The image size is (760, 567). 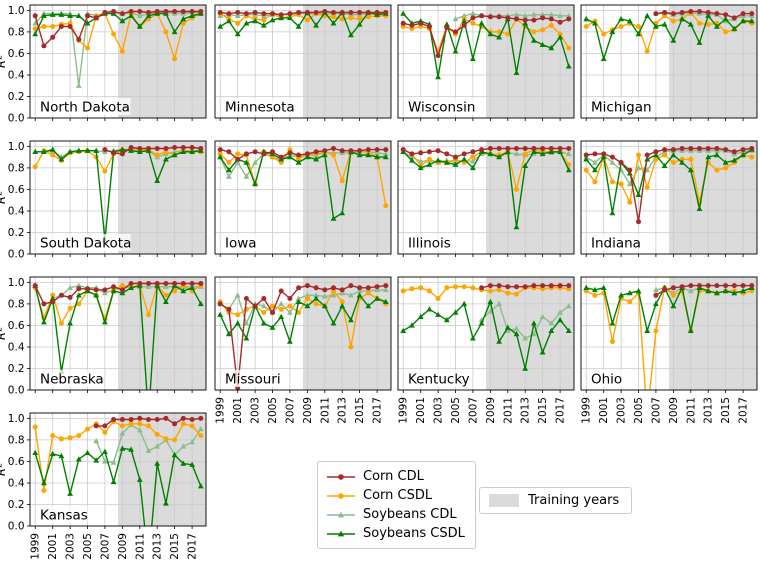 I want to click on y-tick-label: 1.0, so click(x=16, y=11).